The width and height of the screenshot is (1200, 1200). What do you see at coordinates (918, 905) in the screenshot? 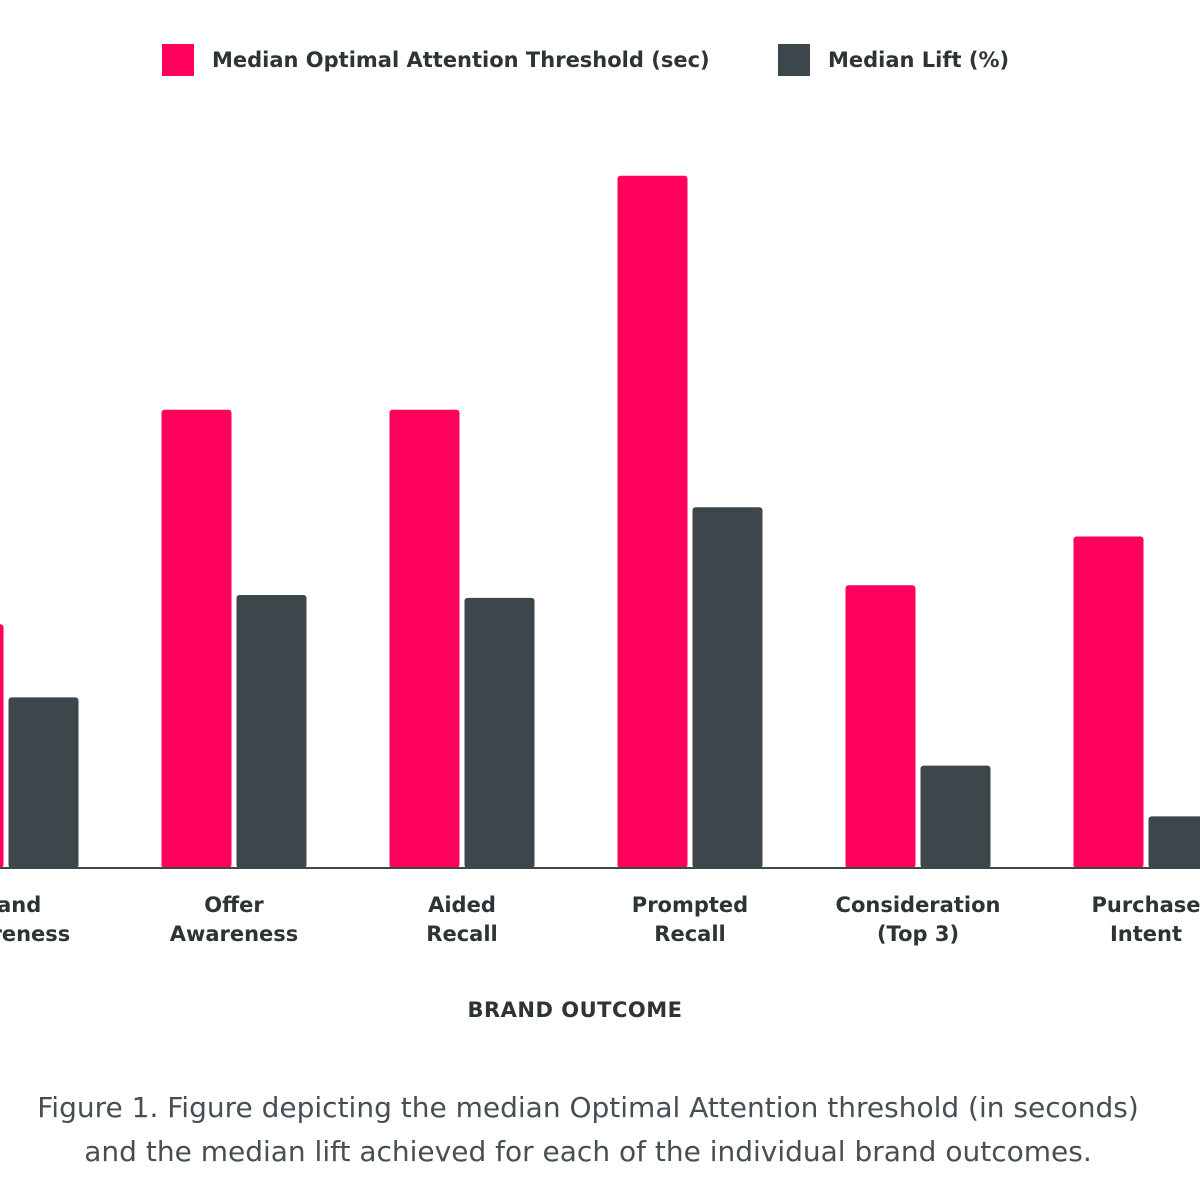
I see `x-tick-label-4-0: Consideration` at bounding box center [918, 905].